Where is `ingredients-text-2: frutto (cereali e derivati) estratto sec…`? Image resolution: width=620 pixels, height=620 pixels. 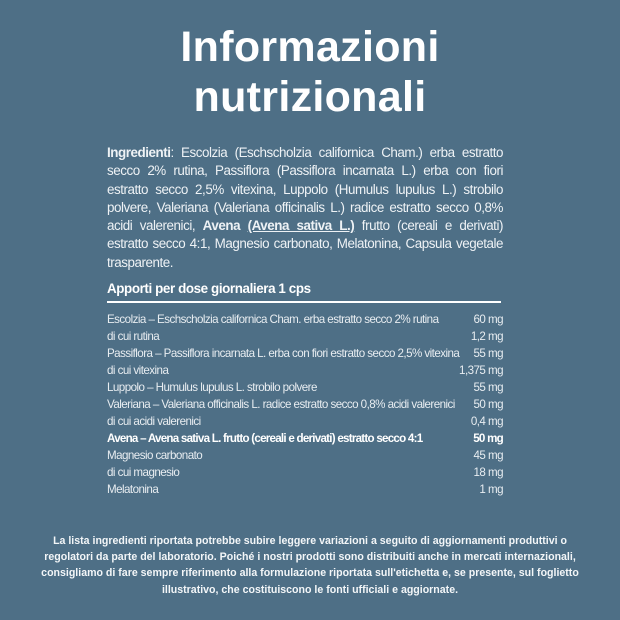
ingredients-text-2: frutto (cereali e derivati) estratto sec… is located at coordinates (305, 244).